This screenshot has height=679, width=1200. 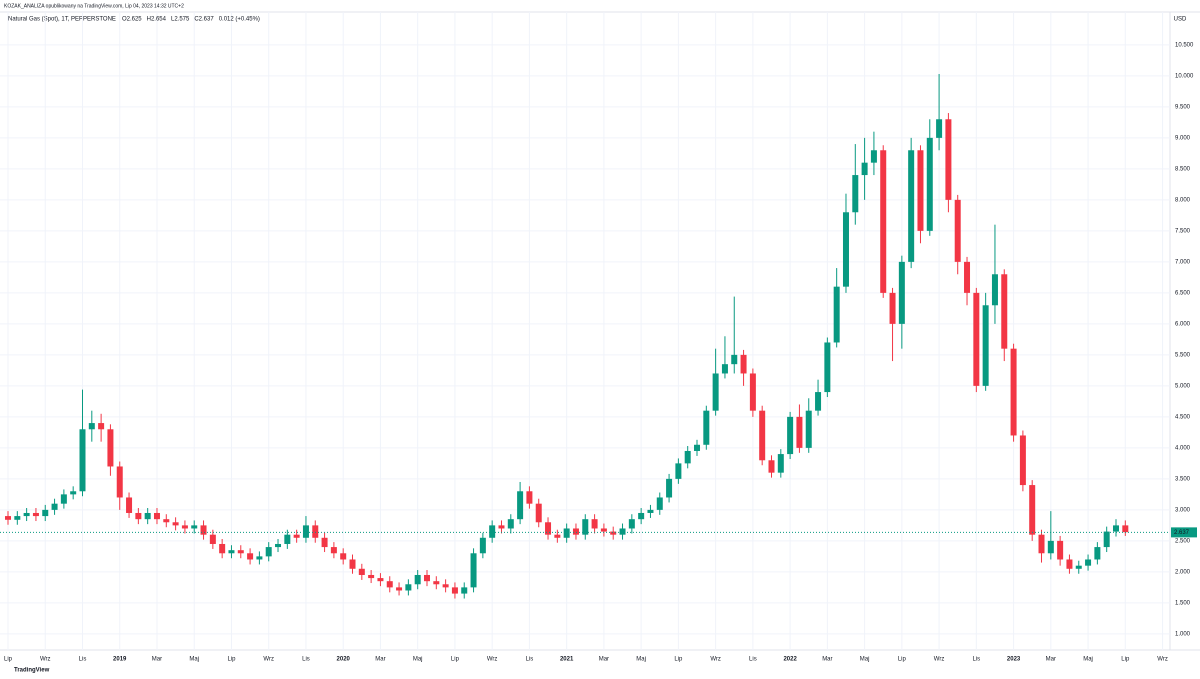 What do you see at coordinates (1183, 231) in the screenshot?
I see `y-tick-label: 7.500` at bounding box center [1183, 231].